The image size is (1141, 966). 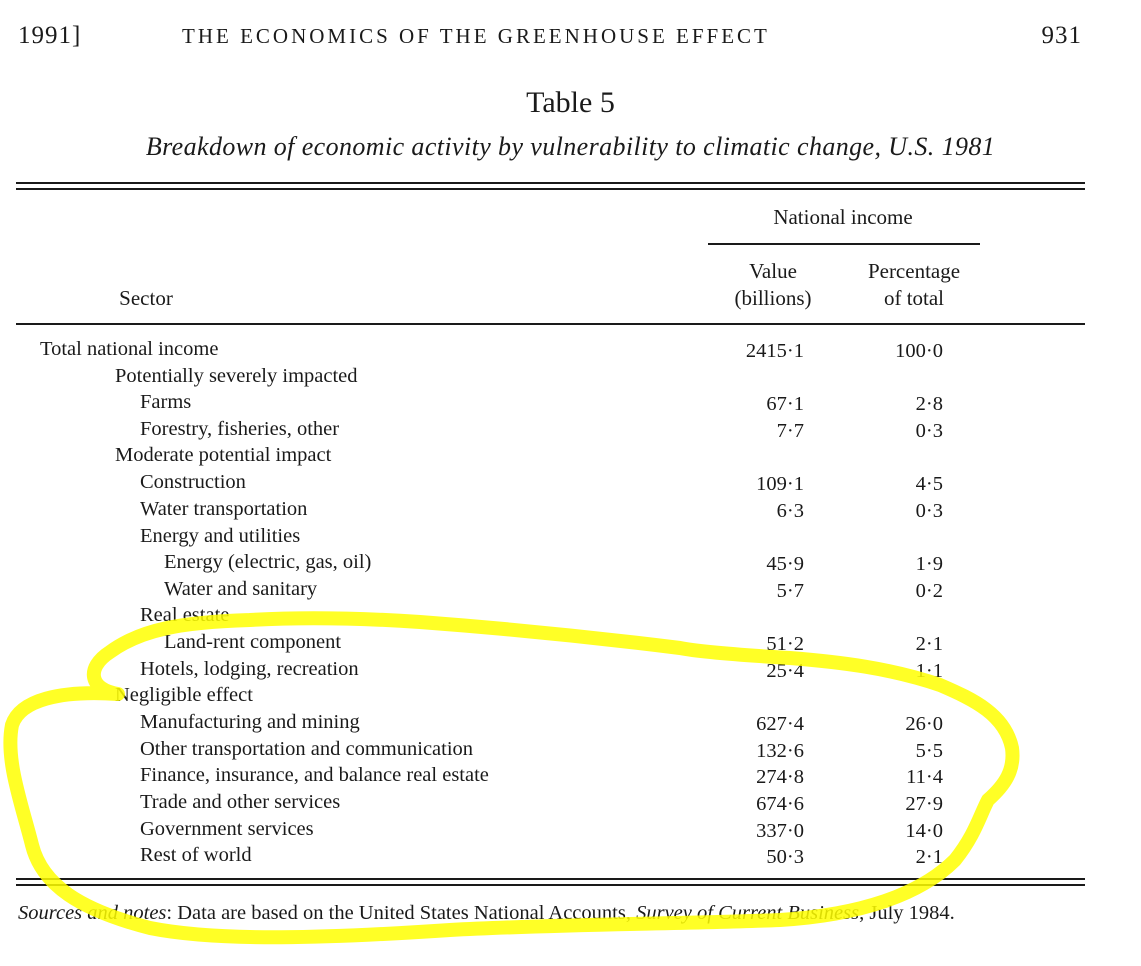 What do you see at coordinates (929, 671) in the screenshot?
I see `row-percentage: 1·1` at bounding box center [929, 671].